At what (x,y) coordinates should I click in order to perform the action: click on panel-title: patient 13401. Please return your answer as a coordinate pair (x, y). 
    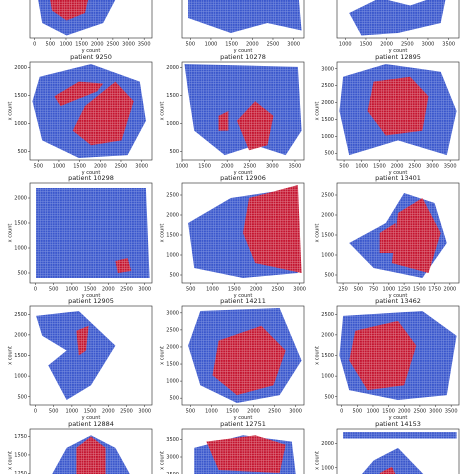
    Looking at the image, I should click on (398, 178).